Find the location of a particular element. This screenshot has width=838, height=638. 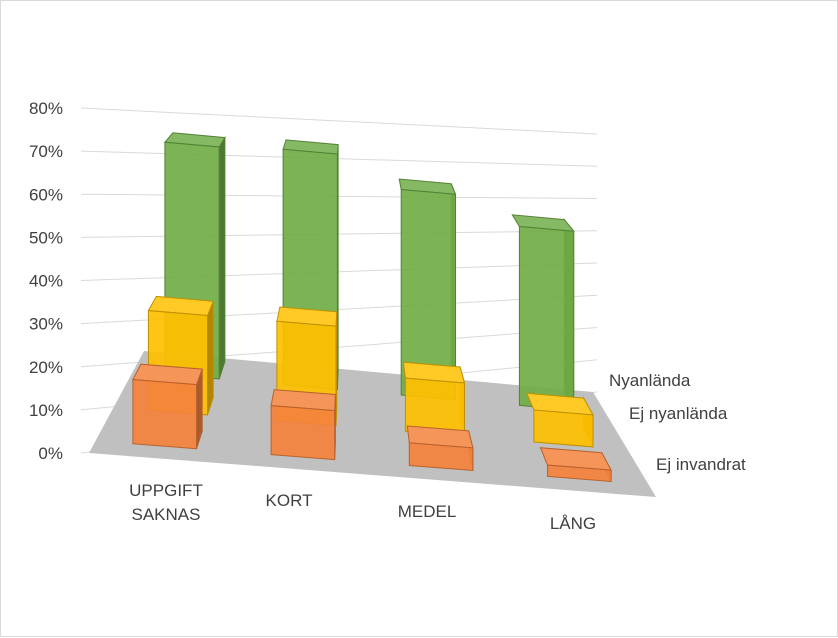

y-tick-label: 60% is located at coordinates (46, 194).